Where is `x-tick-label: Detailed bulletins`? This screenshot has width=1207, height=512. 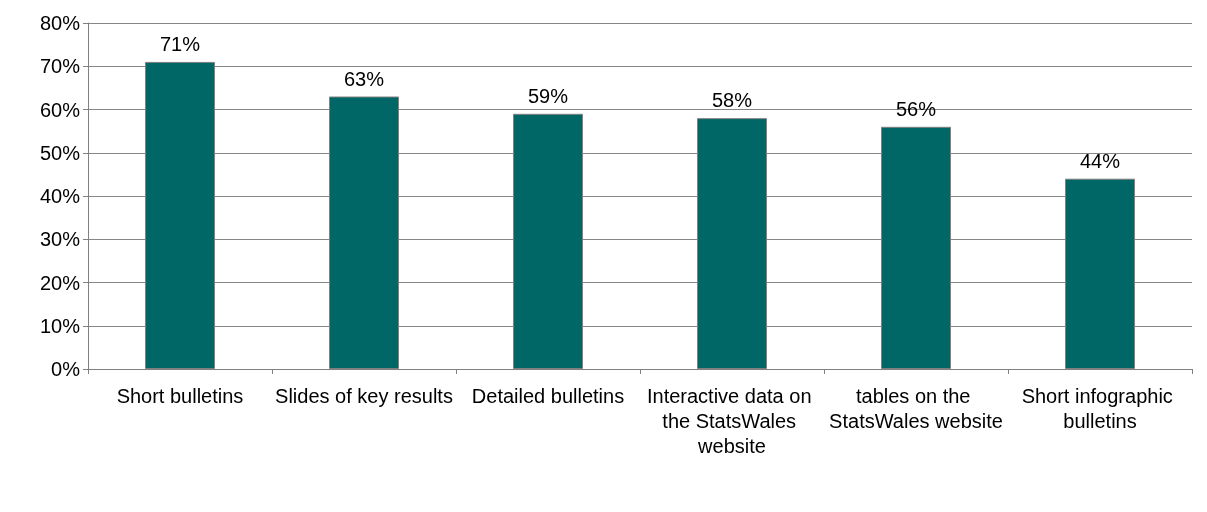
x-tick-label: Detailed bulletins is located at coordinates (548, 395).